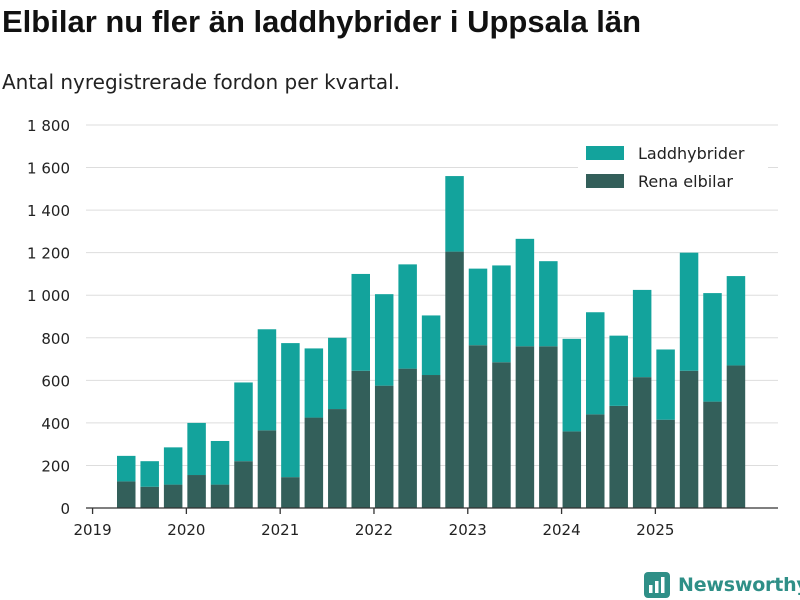 This screenshot has height=600, width=800. Describe the element at coordinates (48, 126) in the screenshot. I see `y-tick-label: 1 800` at that location.